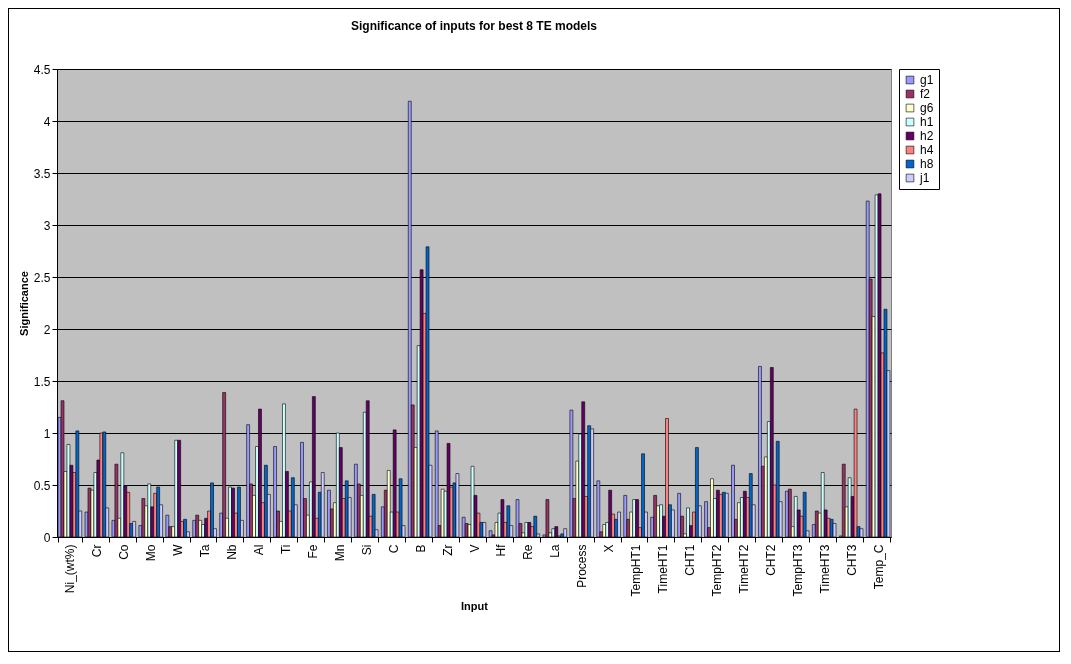 The height and width of the screenshot is (664, 1071). What do you see at coordinates (47, 225) in the screenshot?
I see `y-tick-label: 3` at bounding box center [47, 225].